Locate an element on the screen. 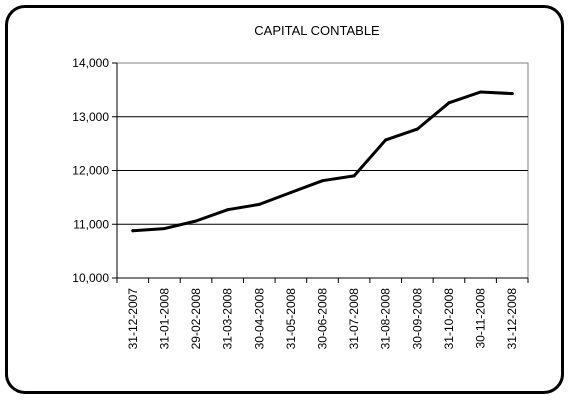 The image size is (573, 402). chart-title: CAPITAL CONTABLE is located at coordinates (317, 30).